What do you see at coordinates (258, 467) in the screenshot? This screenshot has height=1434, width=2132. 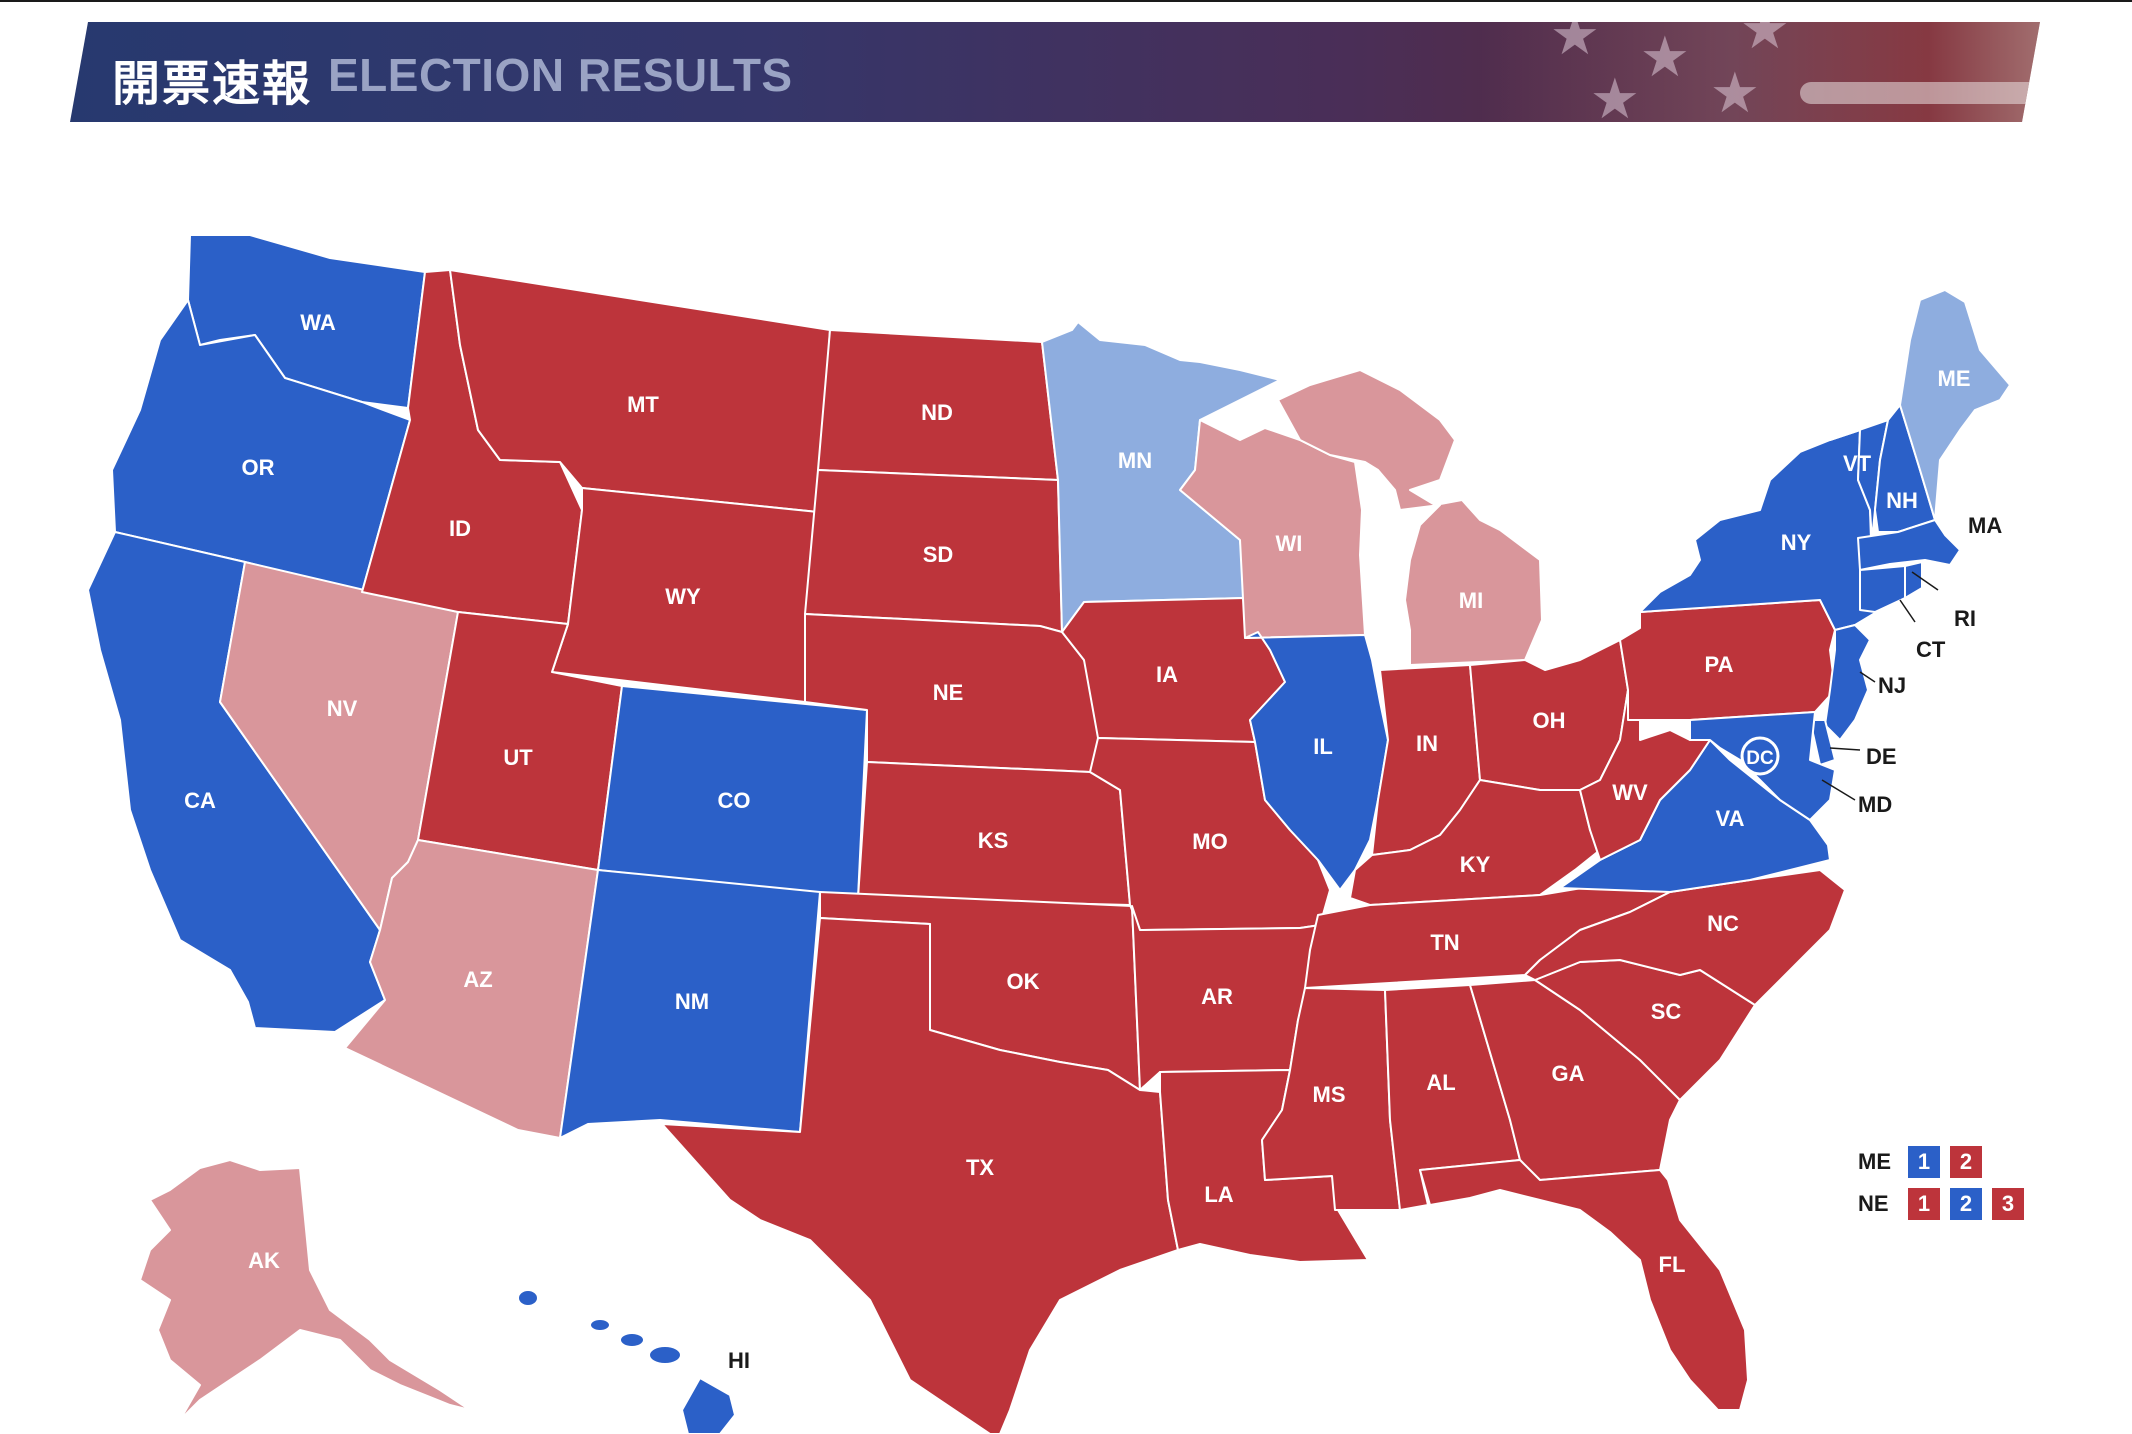 I see `label-or: OR` at bounding box center [258, 467].